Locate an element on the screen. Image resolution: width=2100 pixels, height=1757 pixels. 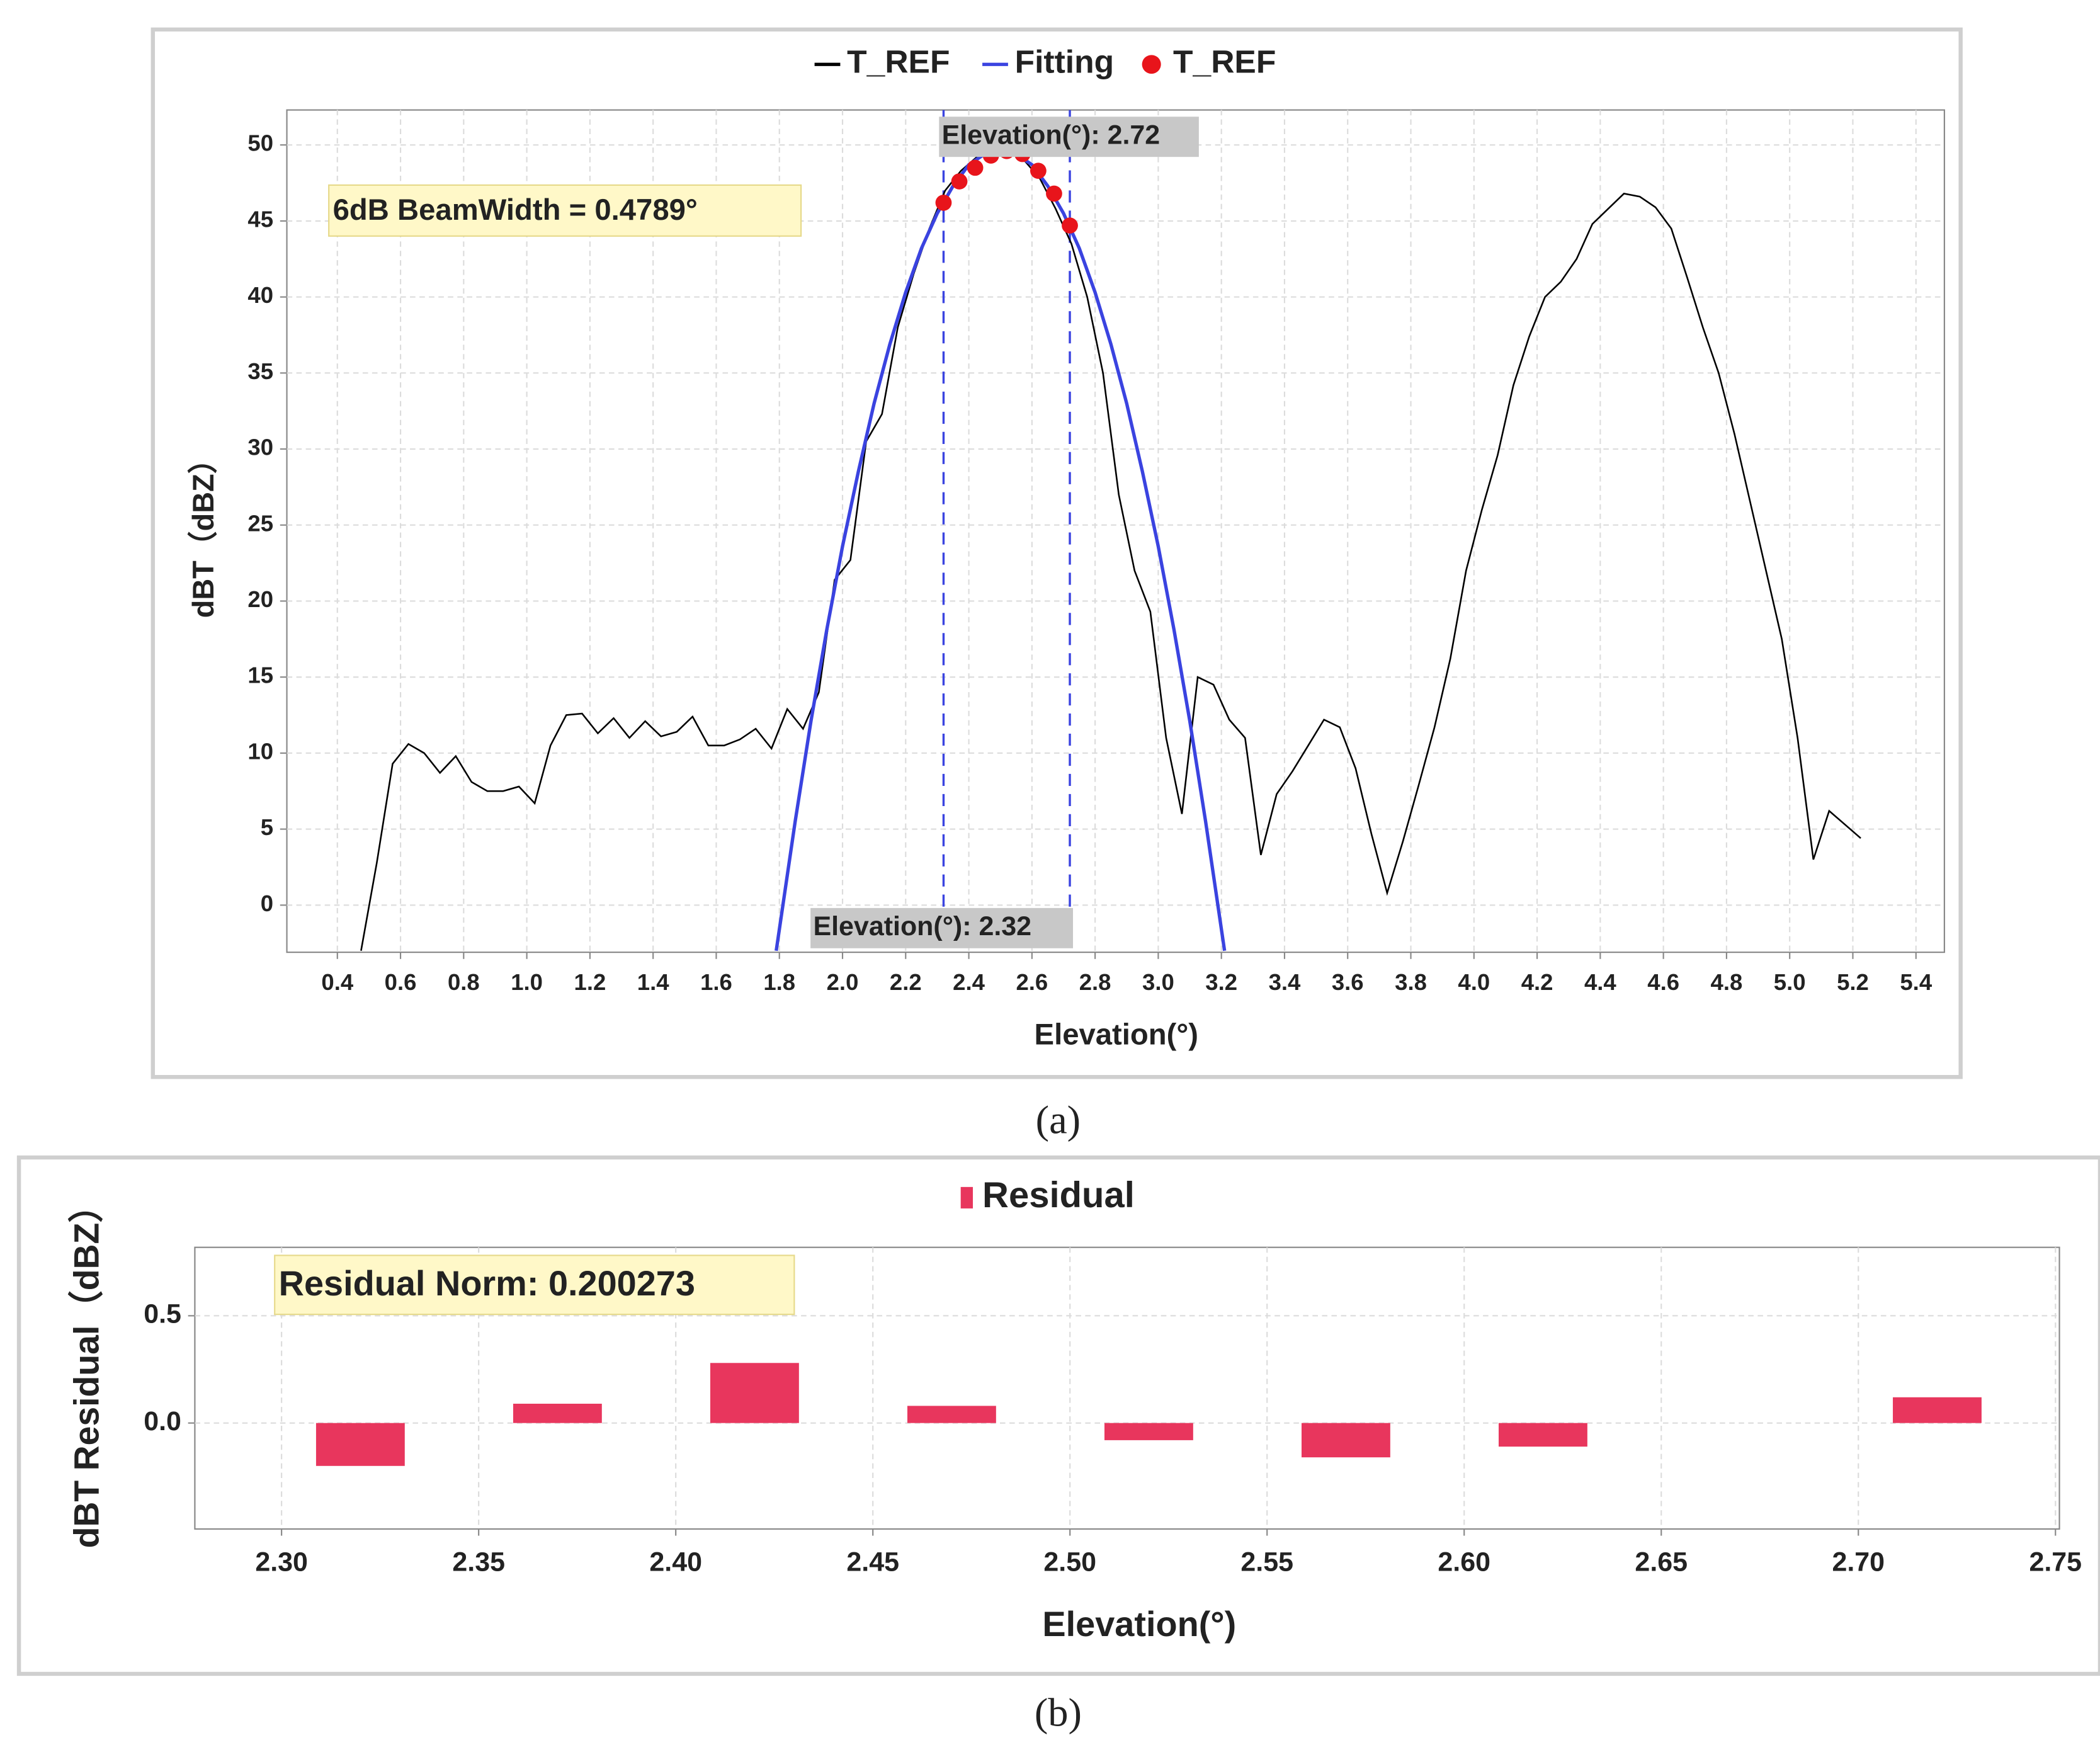
x-tick-label: 5.4 is located at coordinates (1916, 982).